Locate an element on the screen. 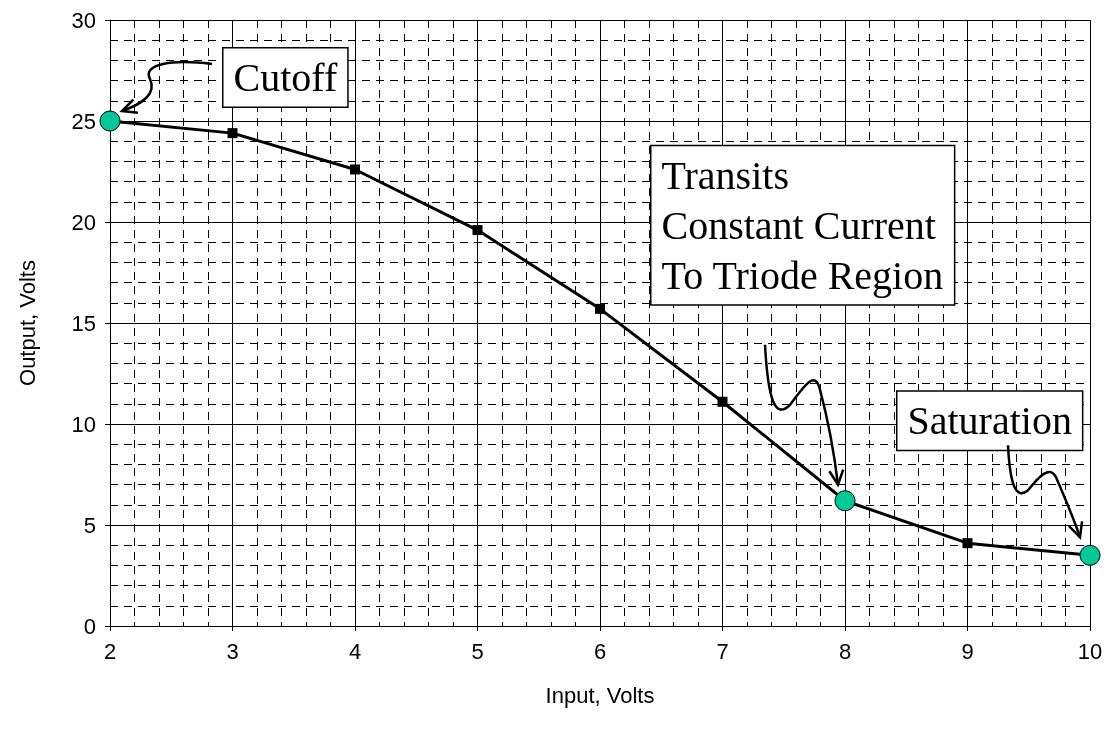 The width and height of the screenshot is (1116, 732). x-tick-label: 9 is located at coordinates (967, 651).